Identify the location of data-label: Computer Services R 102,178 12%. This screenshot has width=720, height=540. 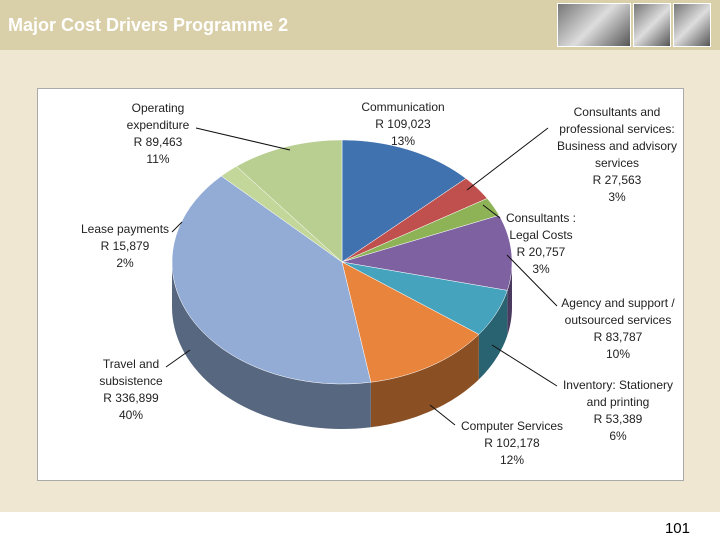
(512, 443).